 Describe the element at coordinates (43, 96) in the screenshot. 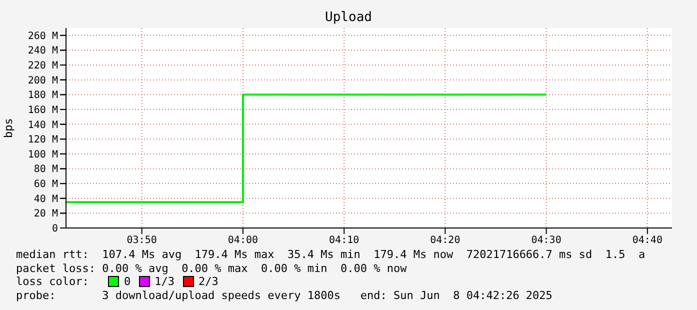

I see `y-tick-label: 180 M` at that location.